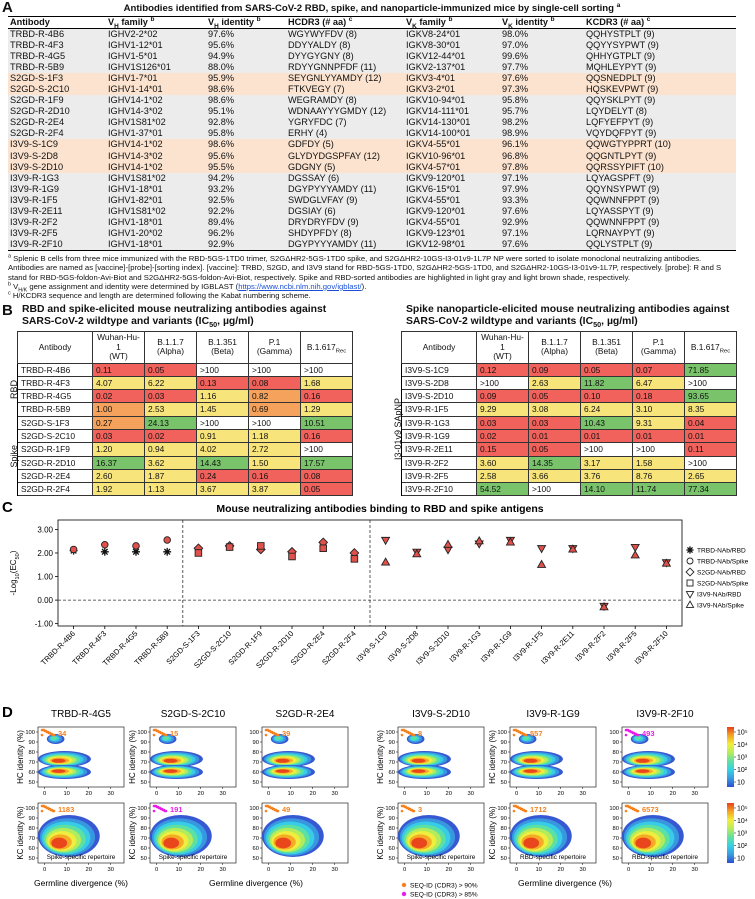  What do you see at coordinates (66, 809) in the screenshot?
I see `match-count: 1183` at bounding box center [66, 809].